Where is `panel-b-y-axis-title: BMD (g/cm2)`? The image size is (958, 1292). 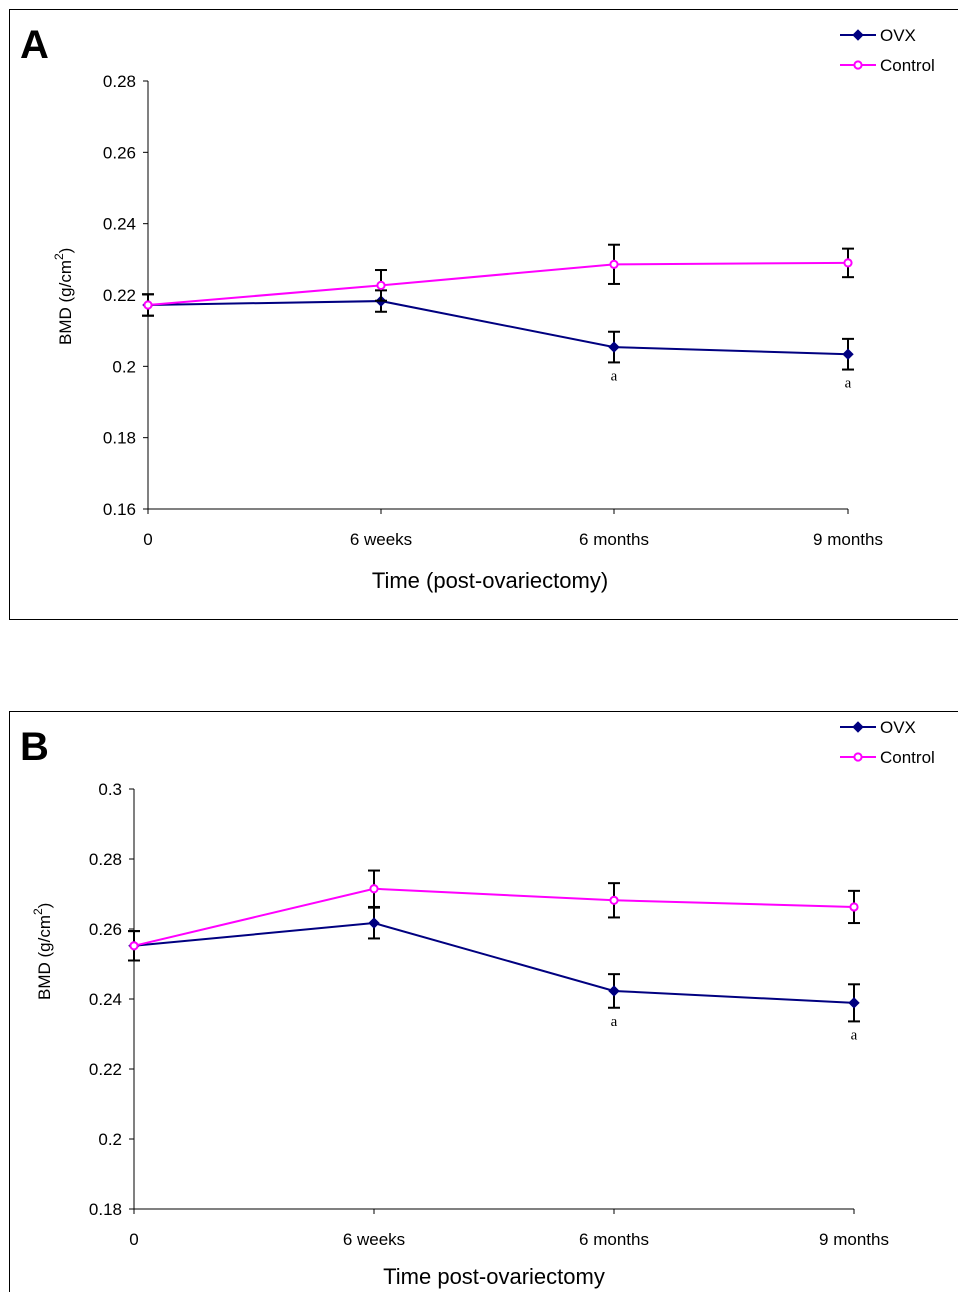 panel-b-y-axis-title: BMD (g/cm2) is located at coordinates (42, 951).